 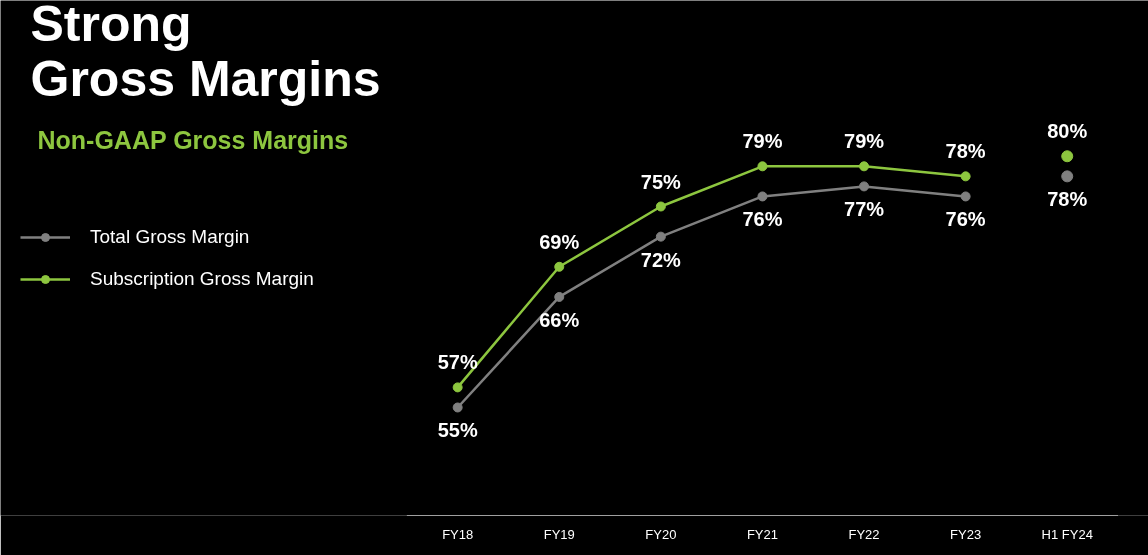 I want to click on data-label: 75%, so click(x=661, y=181).